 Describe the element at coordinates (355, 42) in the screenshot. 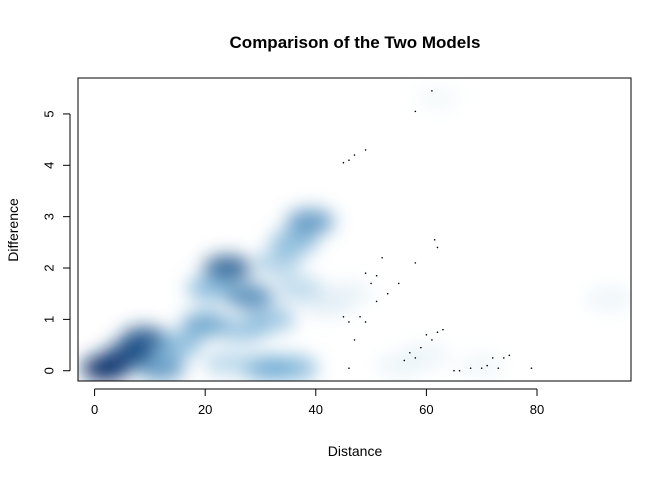

I see `chart-title: Comparison of the Two Models` at that location.